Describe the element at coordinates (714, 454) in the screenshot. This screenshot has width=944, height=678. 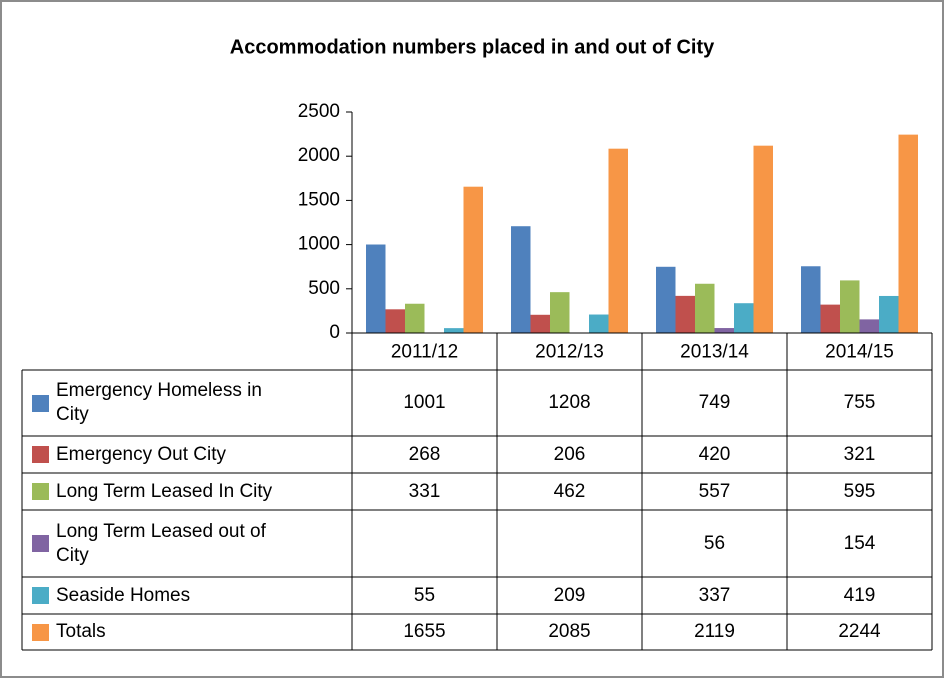
I see `table-value: 420` at that location.